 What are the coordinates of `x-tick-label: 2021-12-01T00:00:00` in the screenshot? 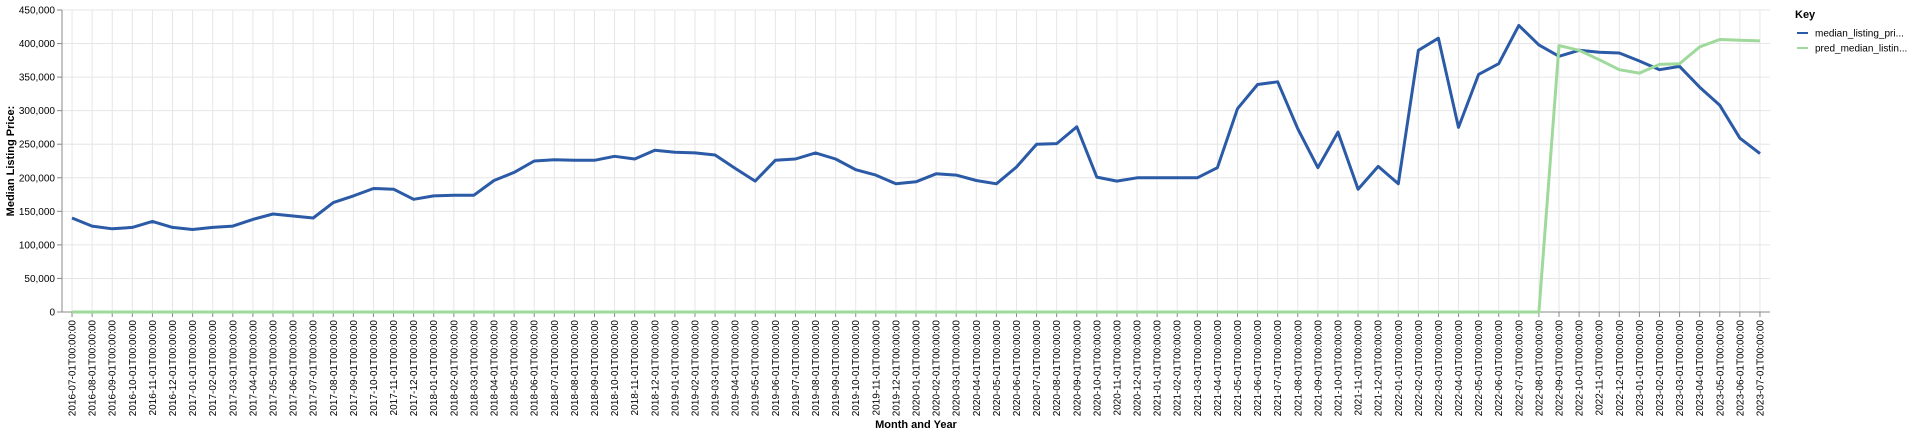 It's located at (1379, 368).